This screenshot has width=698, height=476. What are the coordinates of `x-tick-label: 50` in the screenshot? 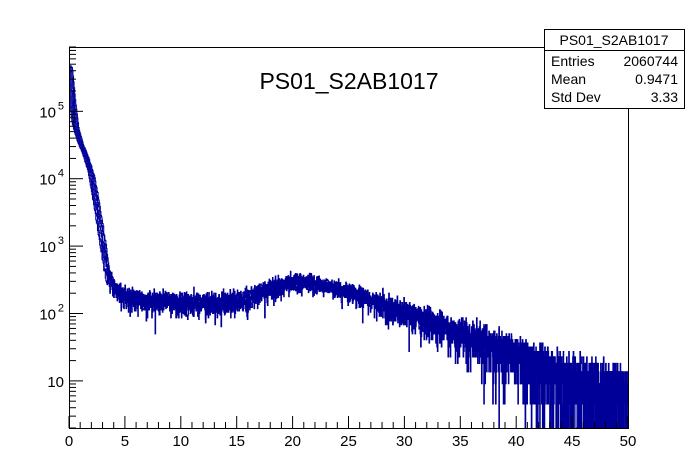 It's located at (628, 441).